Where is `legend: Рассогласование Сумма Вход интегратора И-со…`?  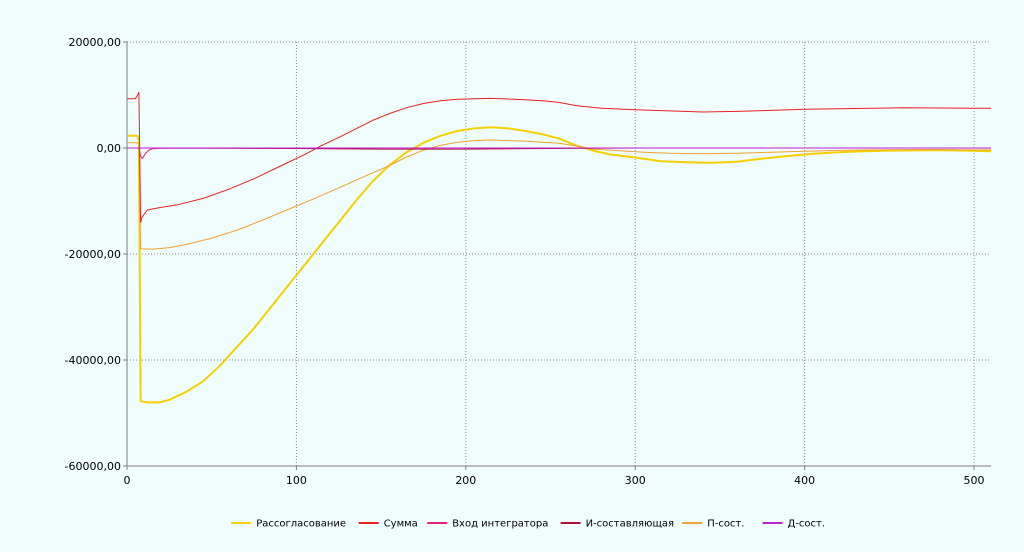 legend: Рассогласование Сумма Вход интегратора И-со… is located at coordinates (528, 524).